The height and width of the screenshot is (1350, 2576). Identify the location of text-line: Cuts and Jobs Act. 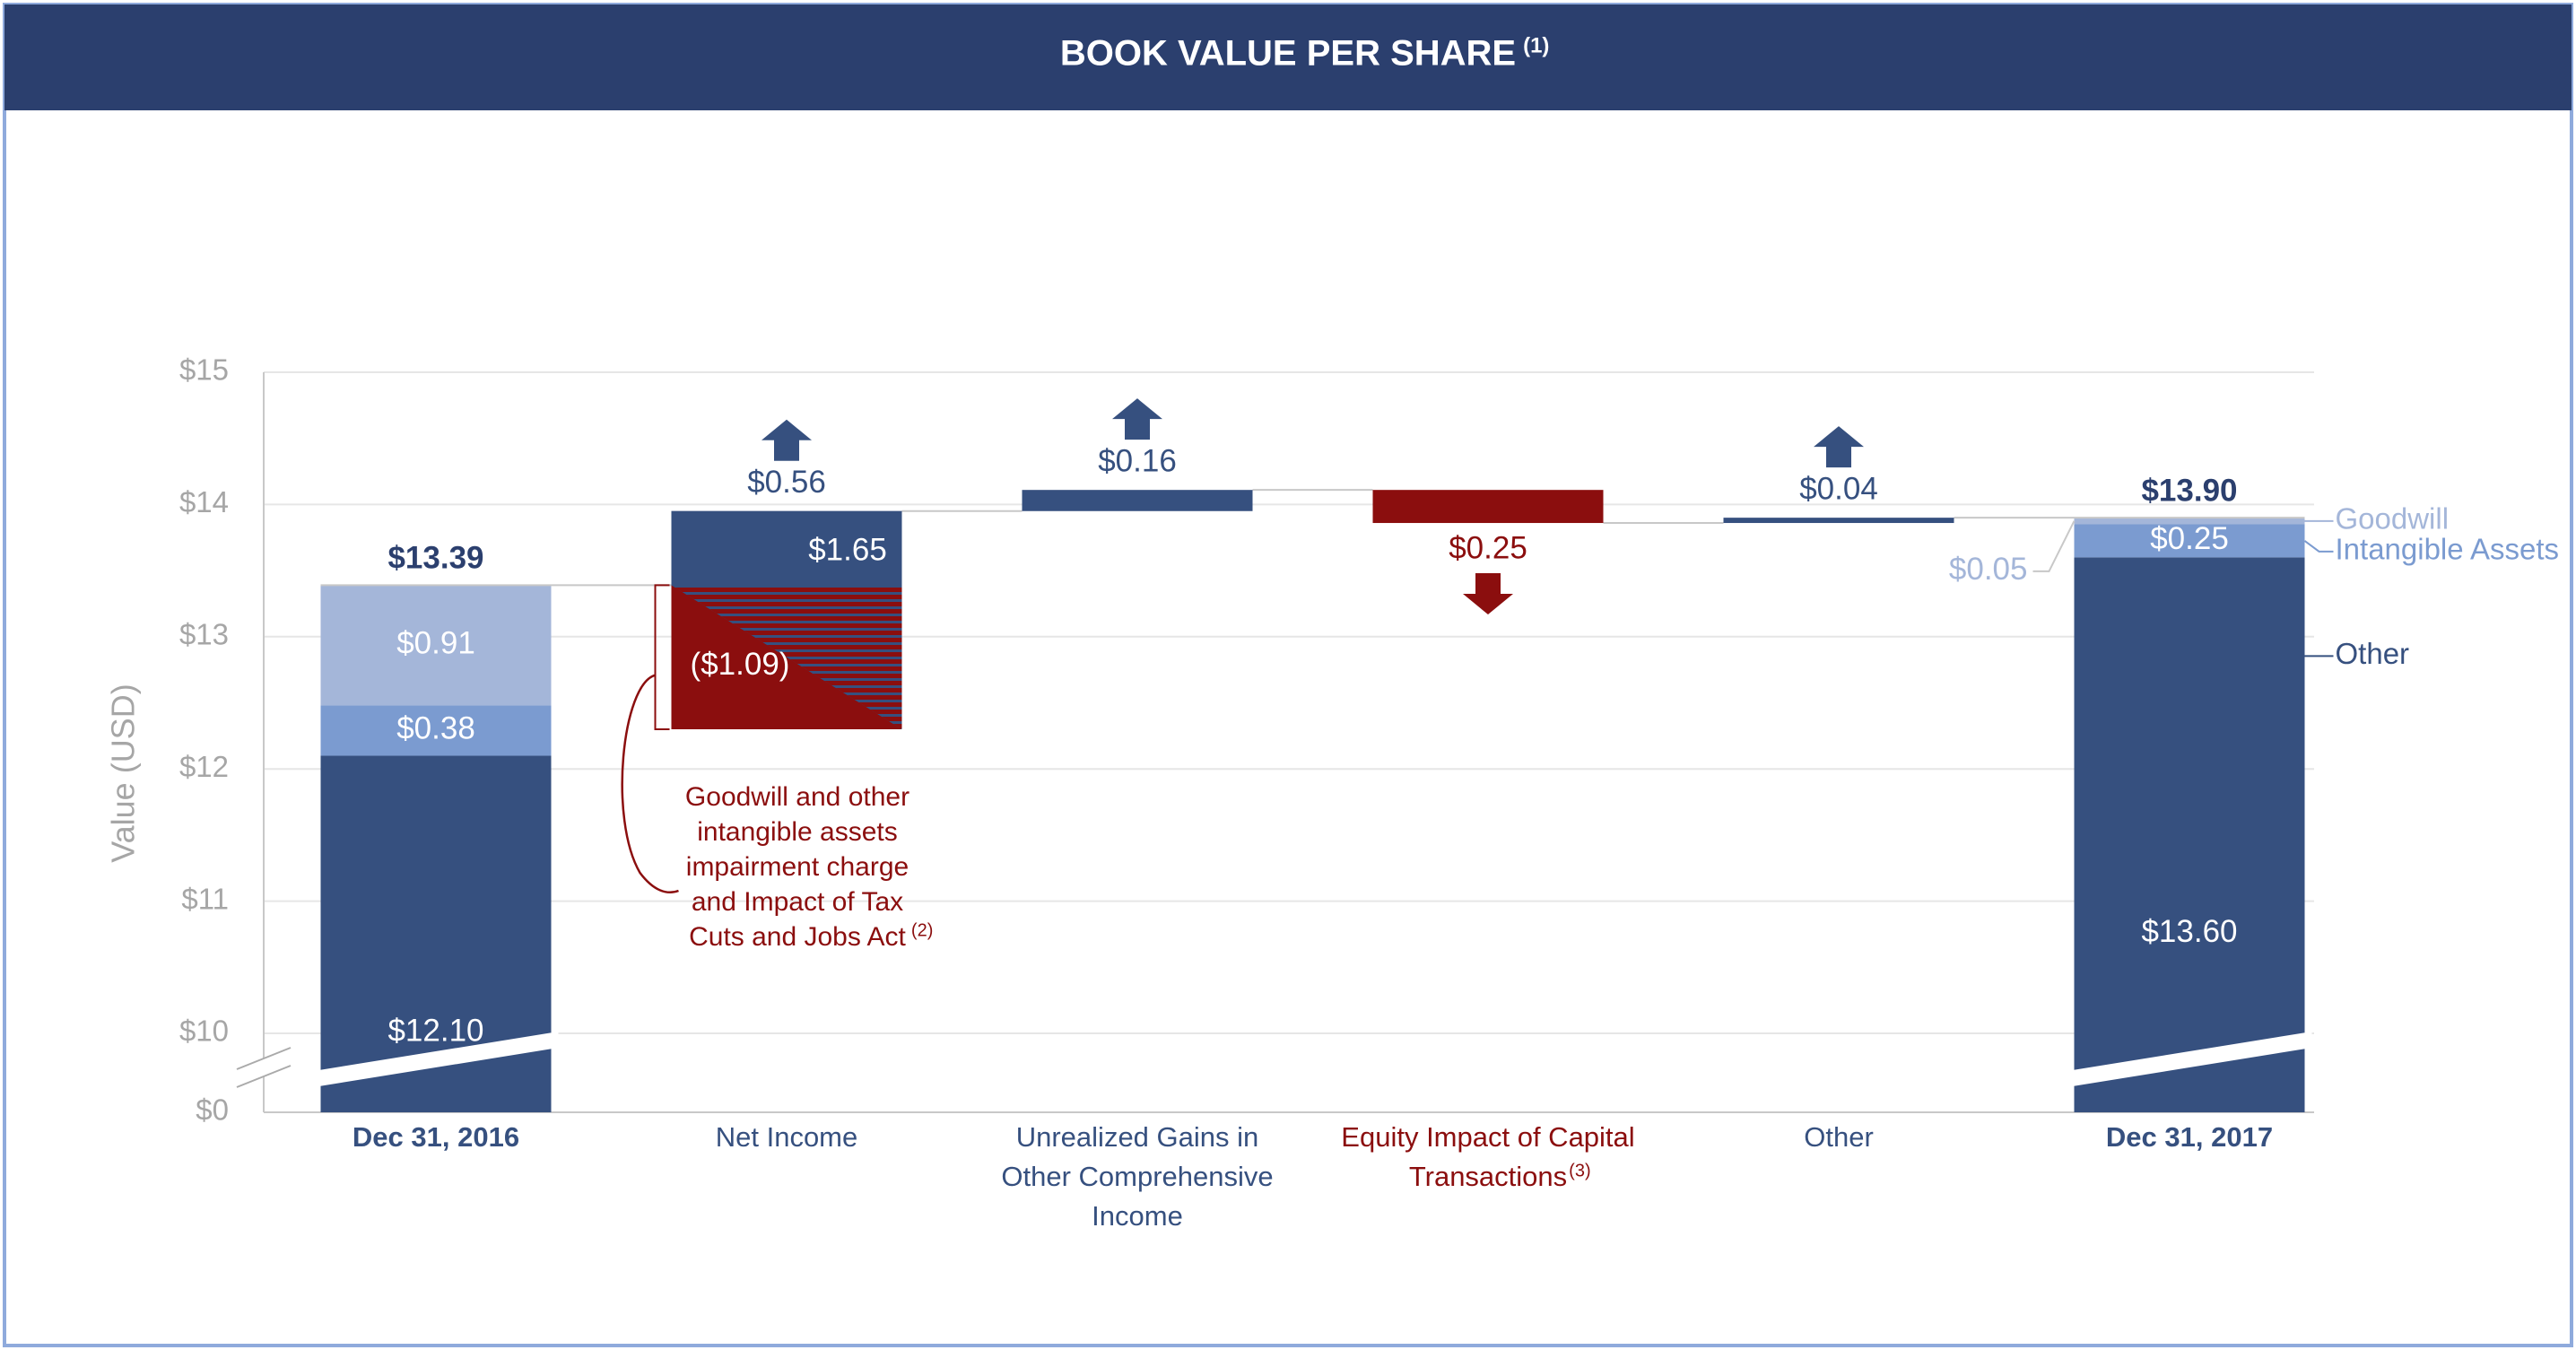
(797, 937).